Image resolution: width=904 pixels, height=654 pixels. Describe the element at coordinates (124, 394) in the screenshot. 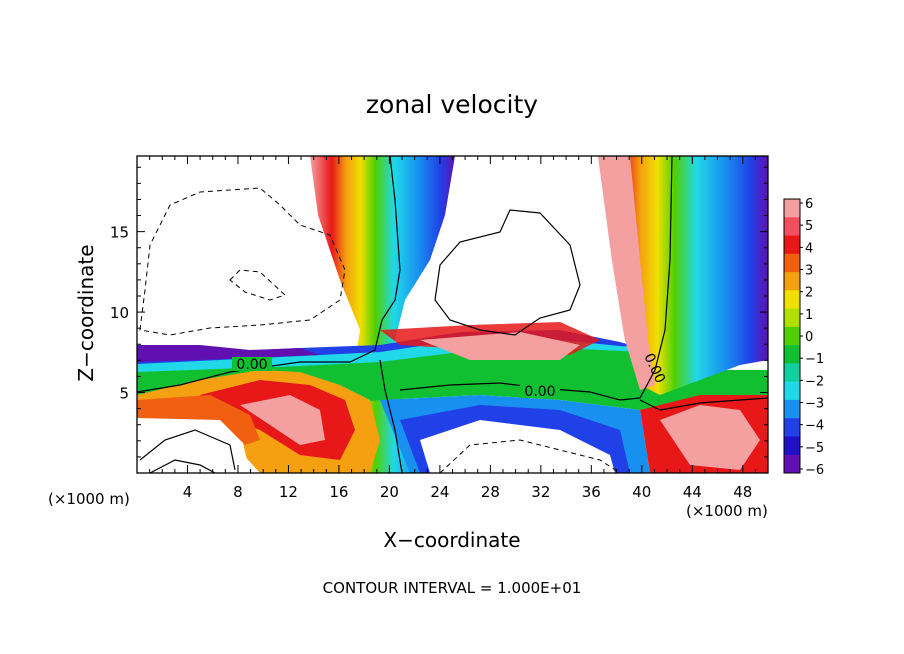

I see `y-tick-label: 5` at that location.